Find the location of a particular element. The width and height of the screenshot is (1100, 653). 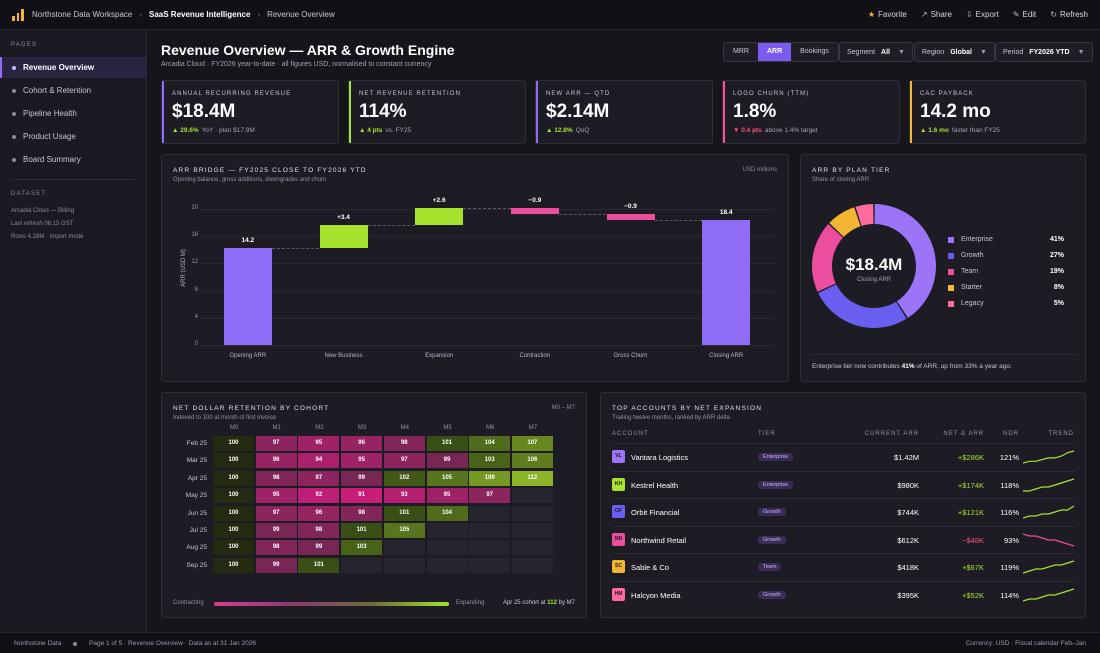

legend-item: Growth 27% is located at coordinates (1006, 255).